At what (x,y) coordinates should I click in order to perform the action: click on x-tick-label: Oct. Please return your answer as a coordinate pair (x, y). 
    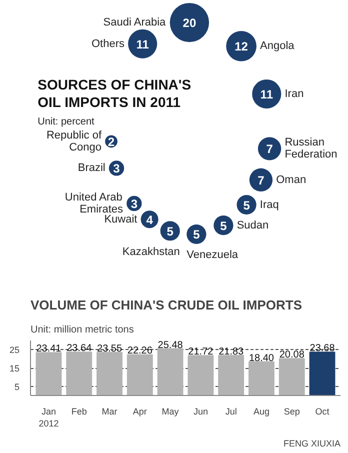
    Looking at the image, I should click on (322, 411).